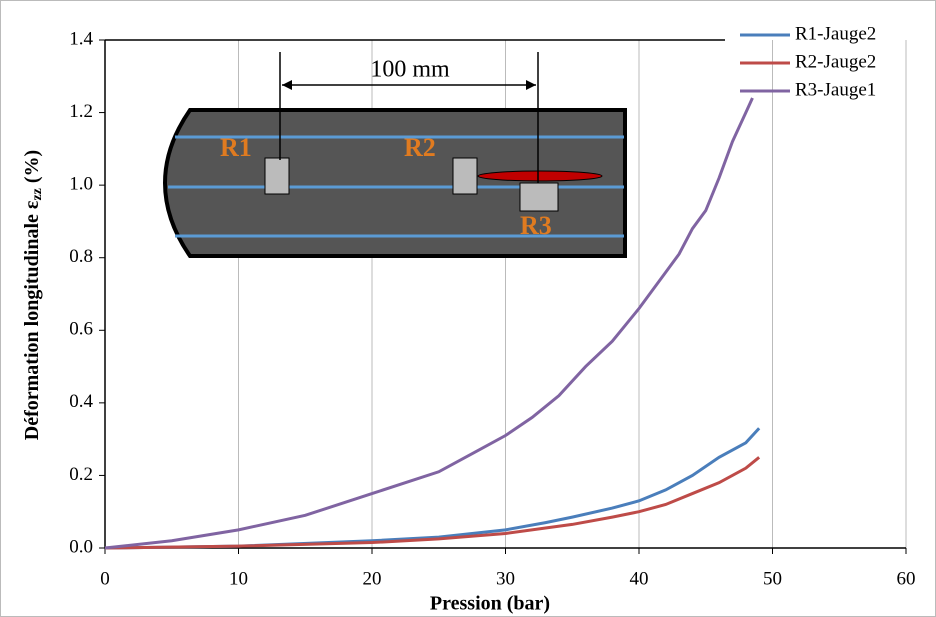 The height and width of the screenshot is (617, 936). What do you see at coordinates (372, 578) in the screenshot?
I see `x-tick-label: 20` at bounding box center [372, 578].